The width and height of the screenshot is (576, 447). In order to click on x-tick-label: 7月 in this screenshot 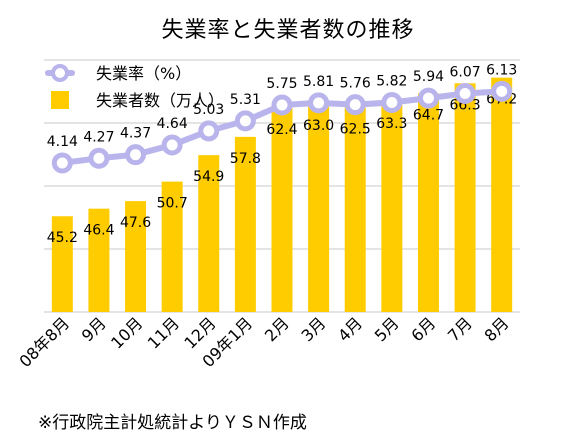, I will do `click(460, 329)`.